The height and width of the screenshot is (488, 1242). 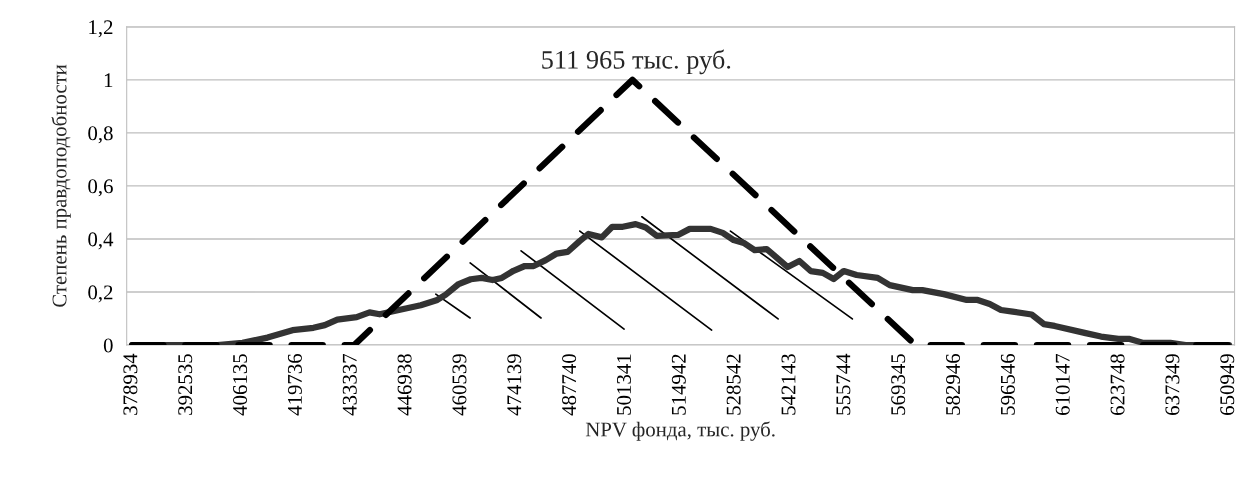 I want to click on x-tick-label: 610147, so click(x=1062, y=384).